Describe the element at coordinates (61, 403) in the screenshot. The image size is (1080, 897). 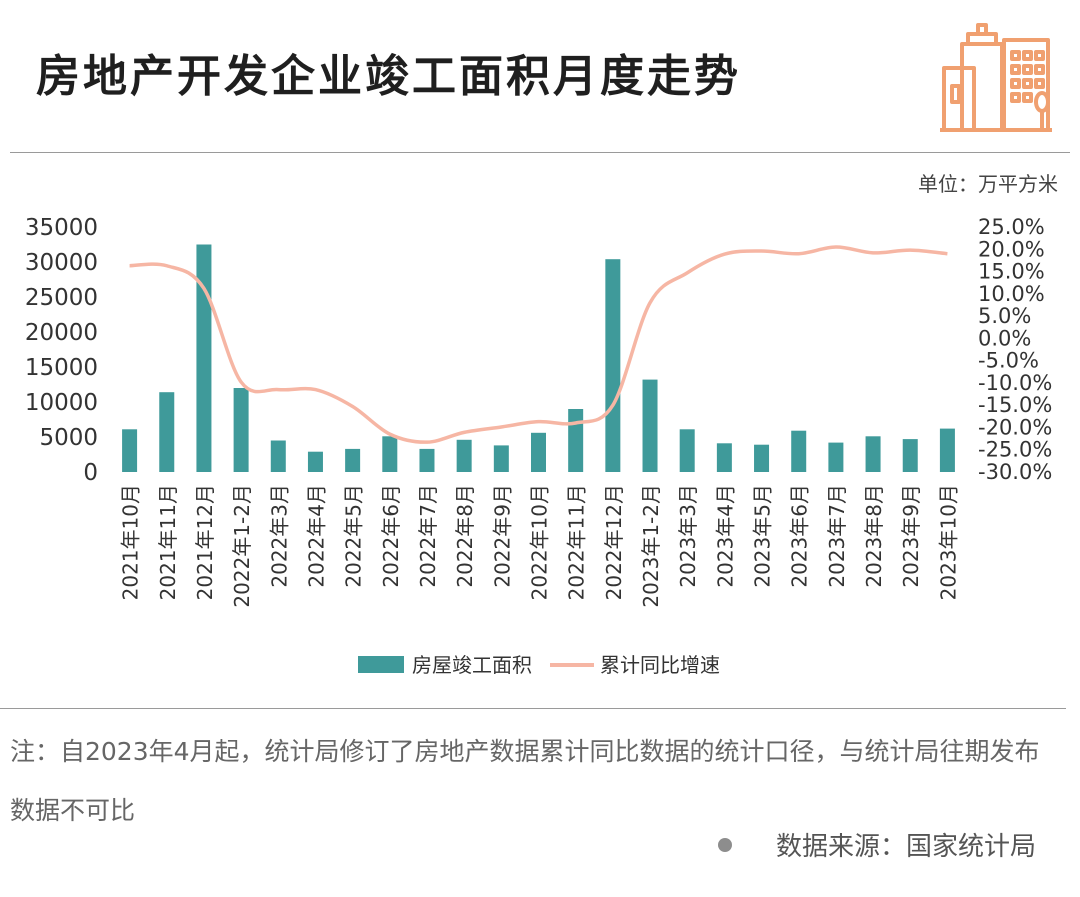
I see `y-left-tick-label: 10000` at that location.